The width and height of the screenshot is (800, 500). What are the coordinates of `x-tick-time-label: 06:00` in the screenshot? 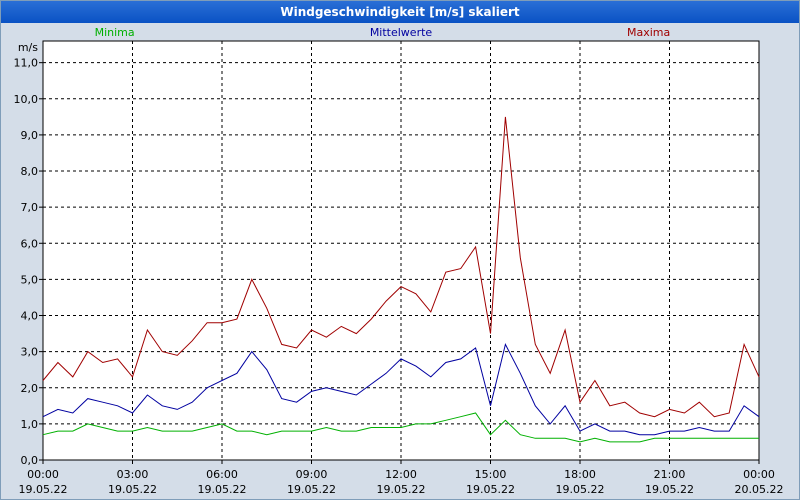 It's located at (222, 474).